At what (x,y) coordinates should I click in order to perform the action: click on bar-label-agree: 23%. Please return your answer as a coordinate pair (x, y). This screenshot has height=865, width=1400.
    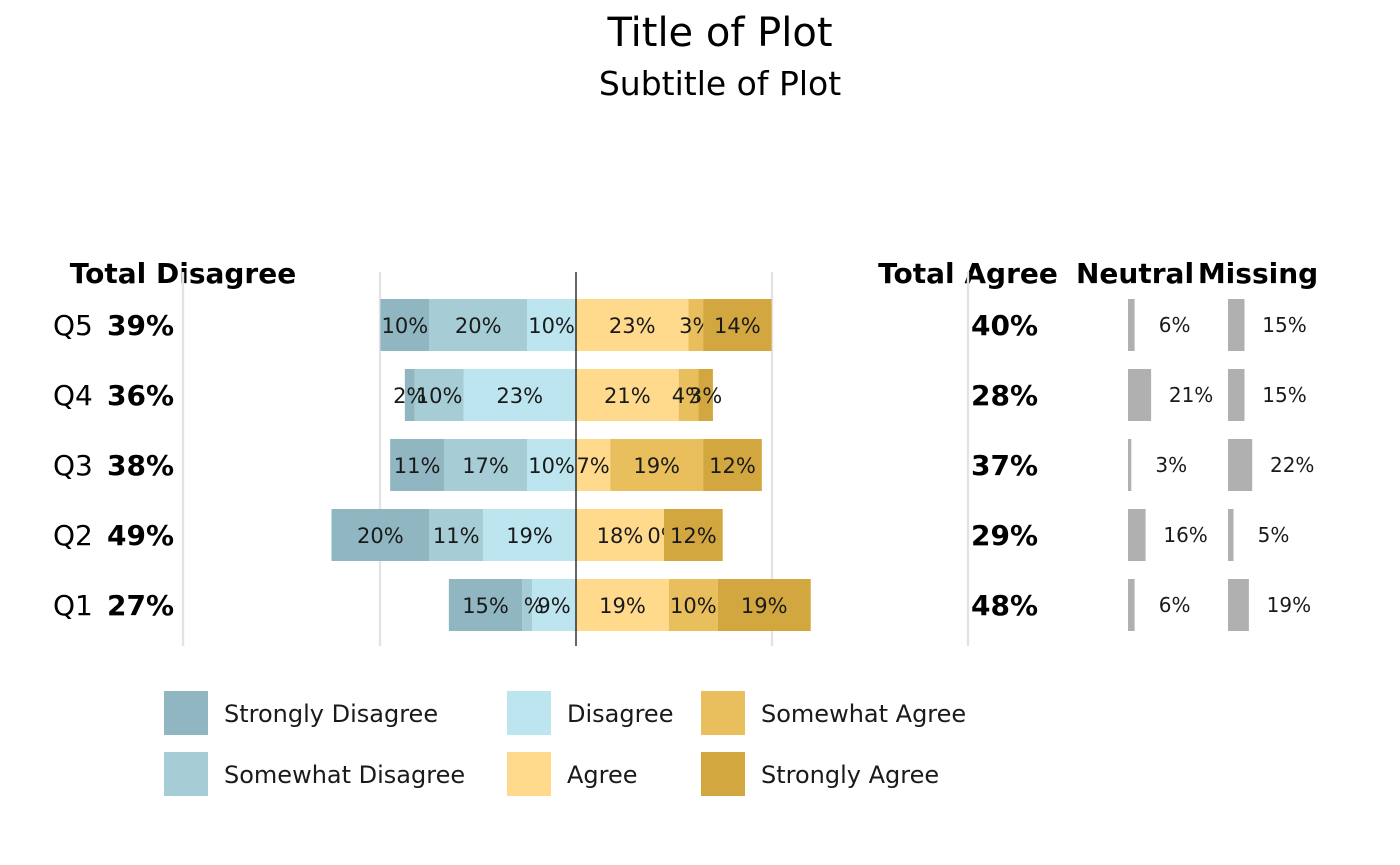
    Looking at the image, I should click on (632, 326).